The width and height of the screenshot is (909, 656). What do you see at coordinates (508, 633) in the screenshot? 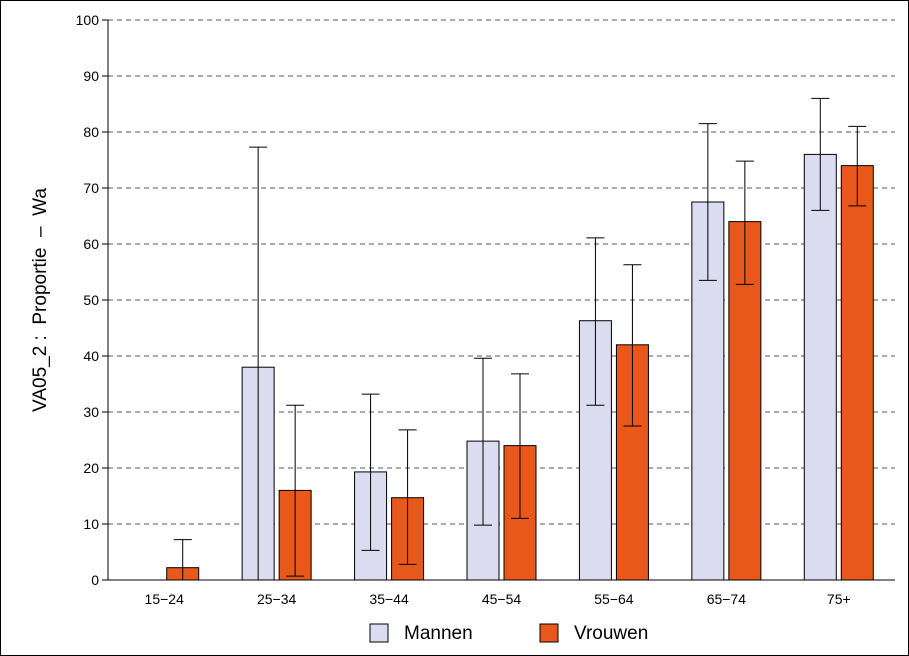
I see `legend: Mannen Vrouwen` at bounding box center [508, 633].